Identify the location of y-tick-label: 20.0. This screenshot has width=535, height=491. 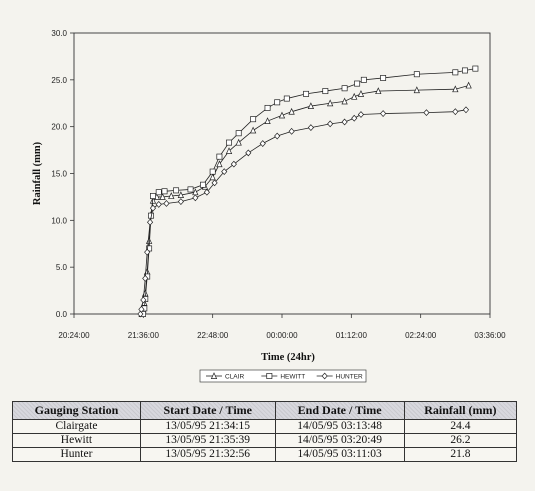
(59, 127).